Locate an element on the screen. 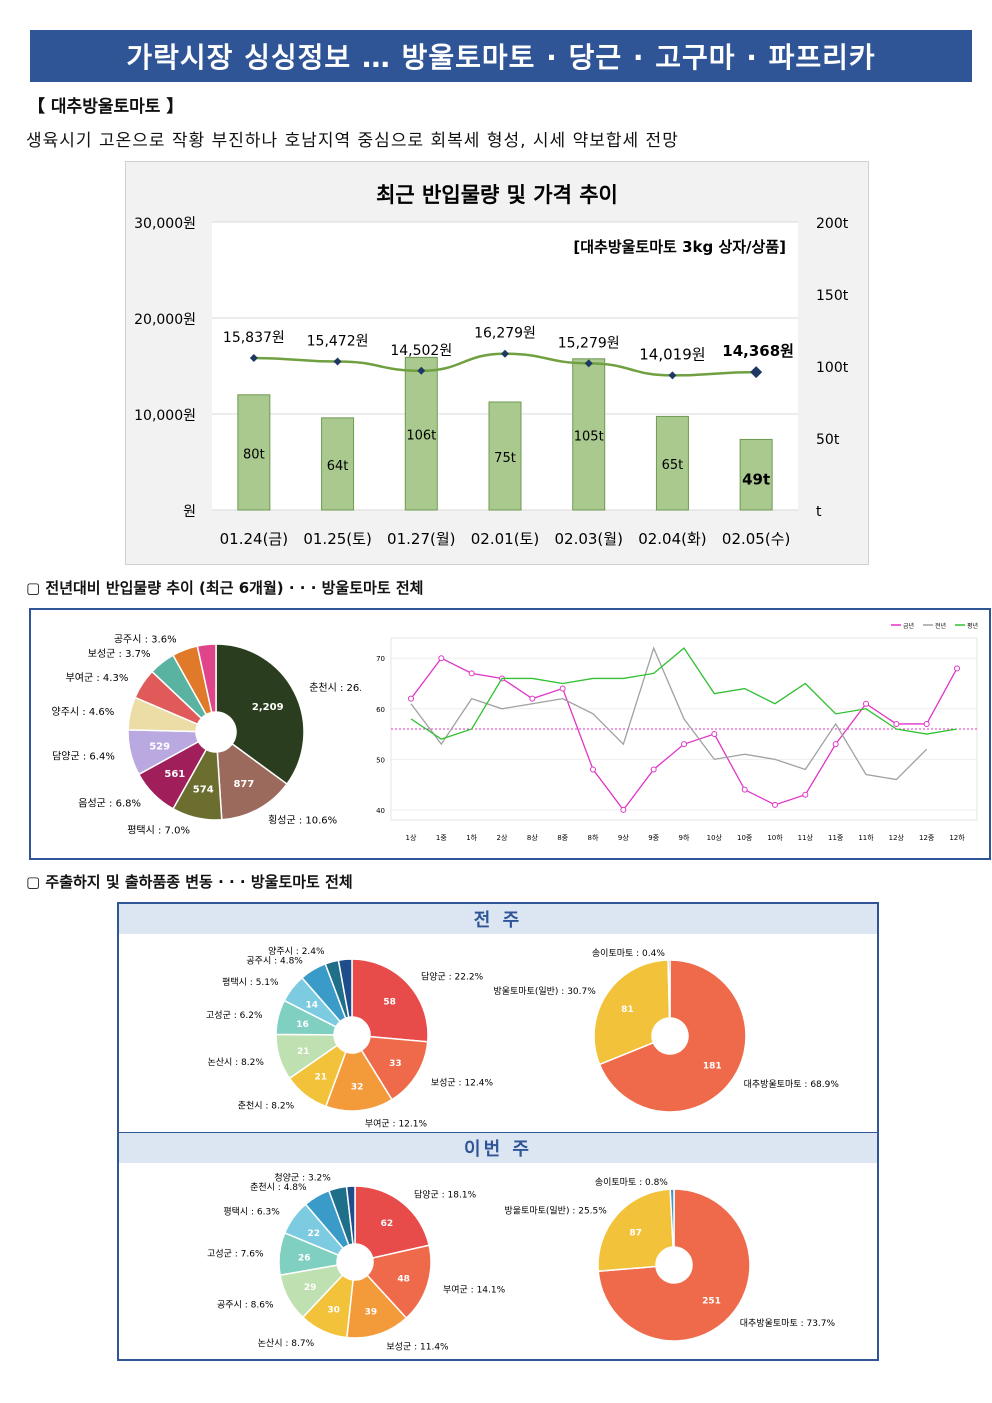  pie-value: 22 is located at coordinates (313, 1234).